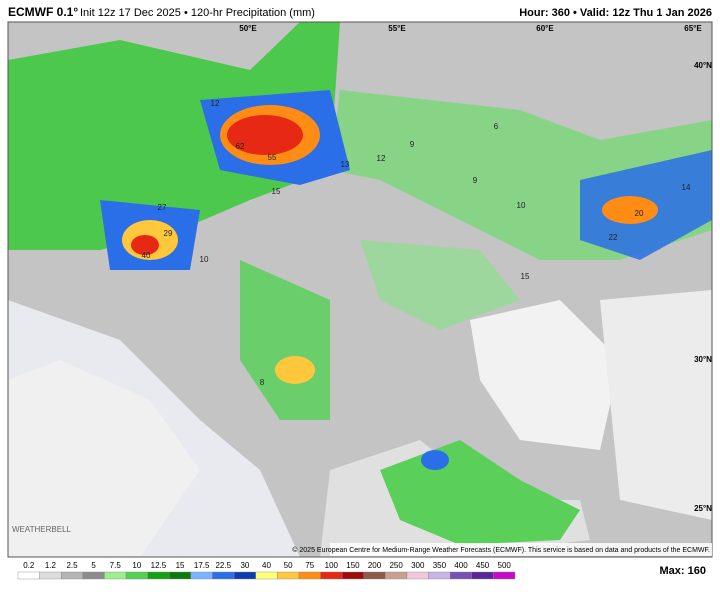 The height and width of the screenshot is (596, 720). What do you see at coordinates (240, 146) in the screenshot?
I see `map-value: 62` at bounding box center [240, 146].